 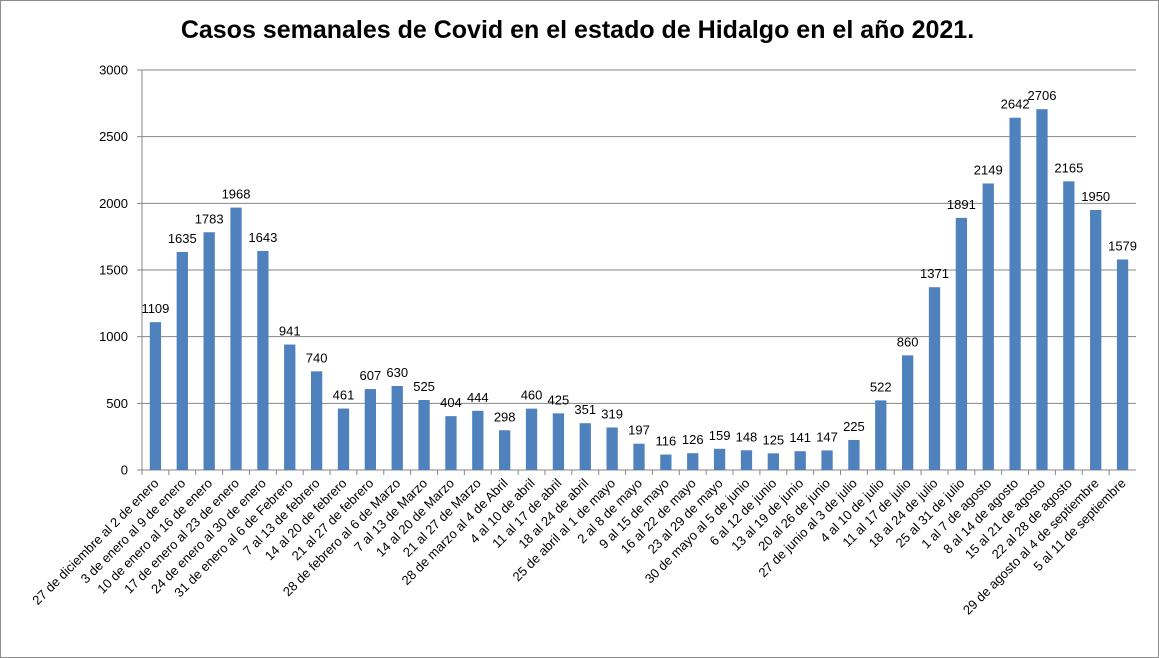 I want to click on data-label: 1783, so click(x=209, y=218).